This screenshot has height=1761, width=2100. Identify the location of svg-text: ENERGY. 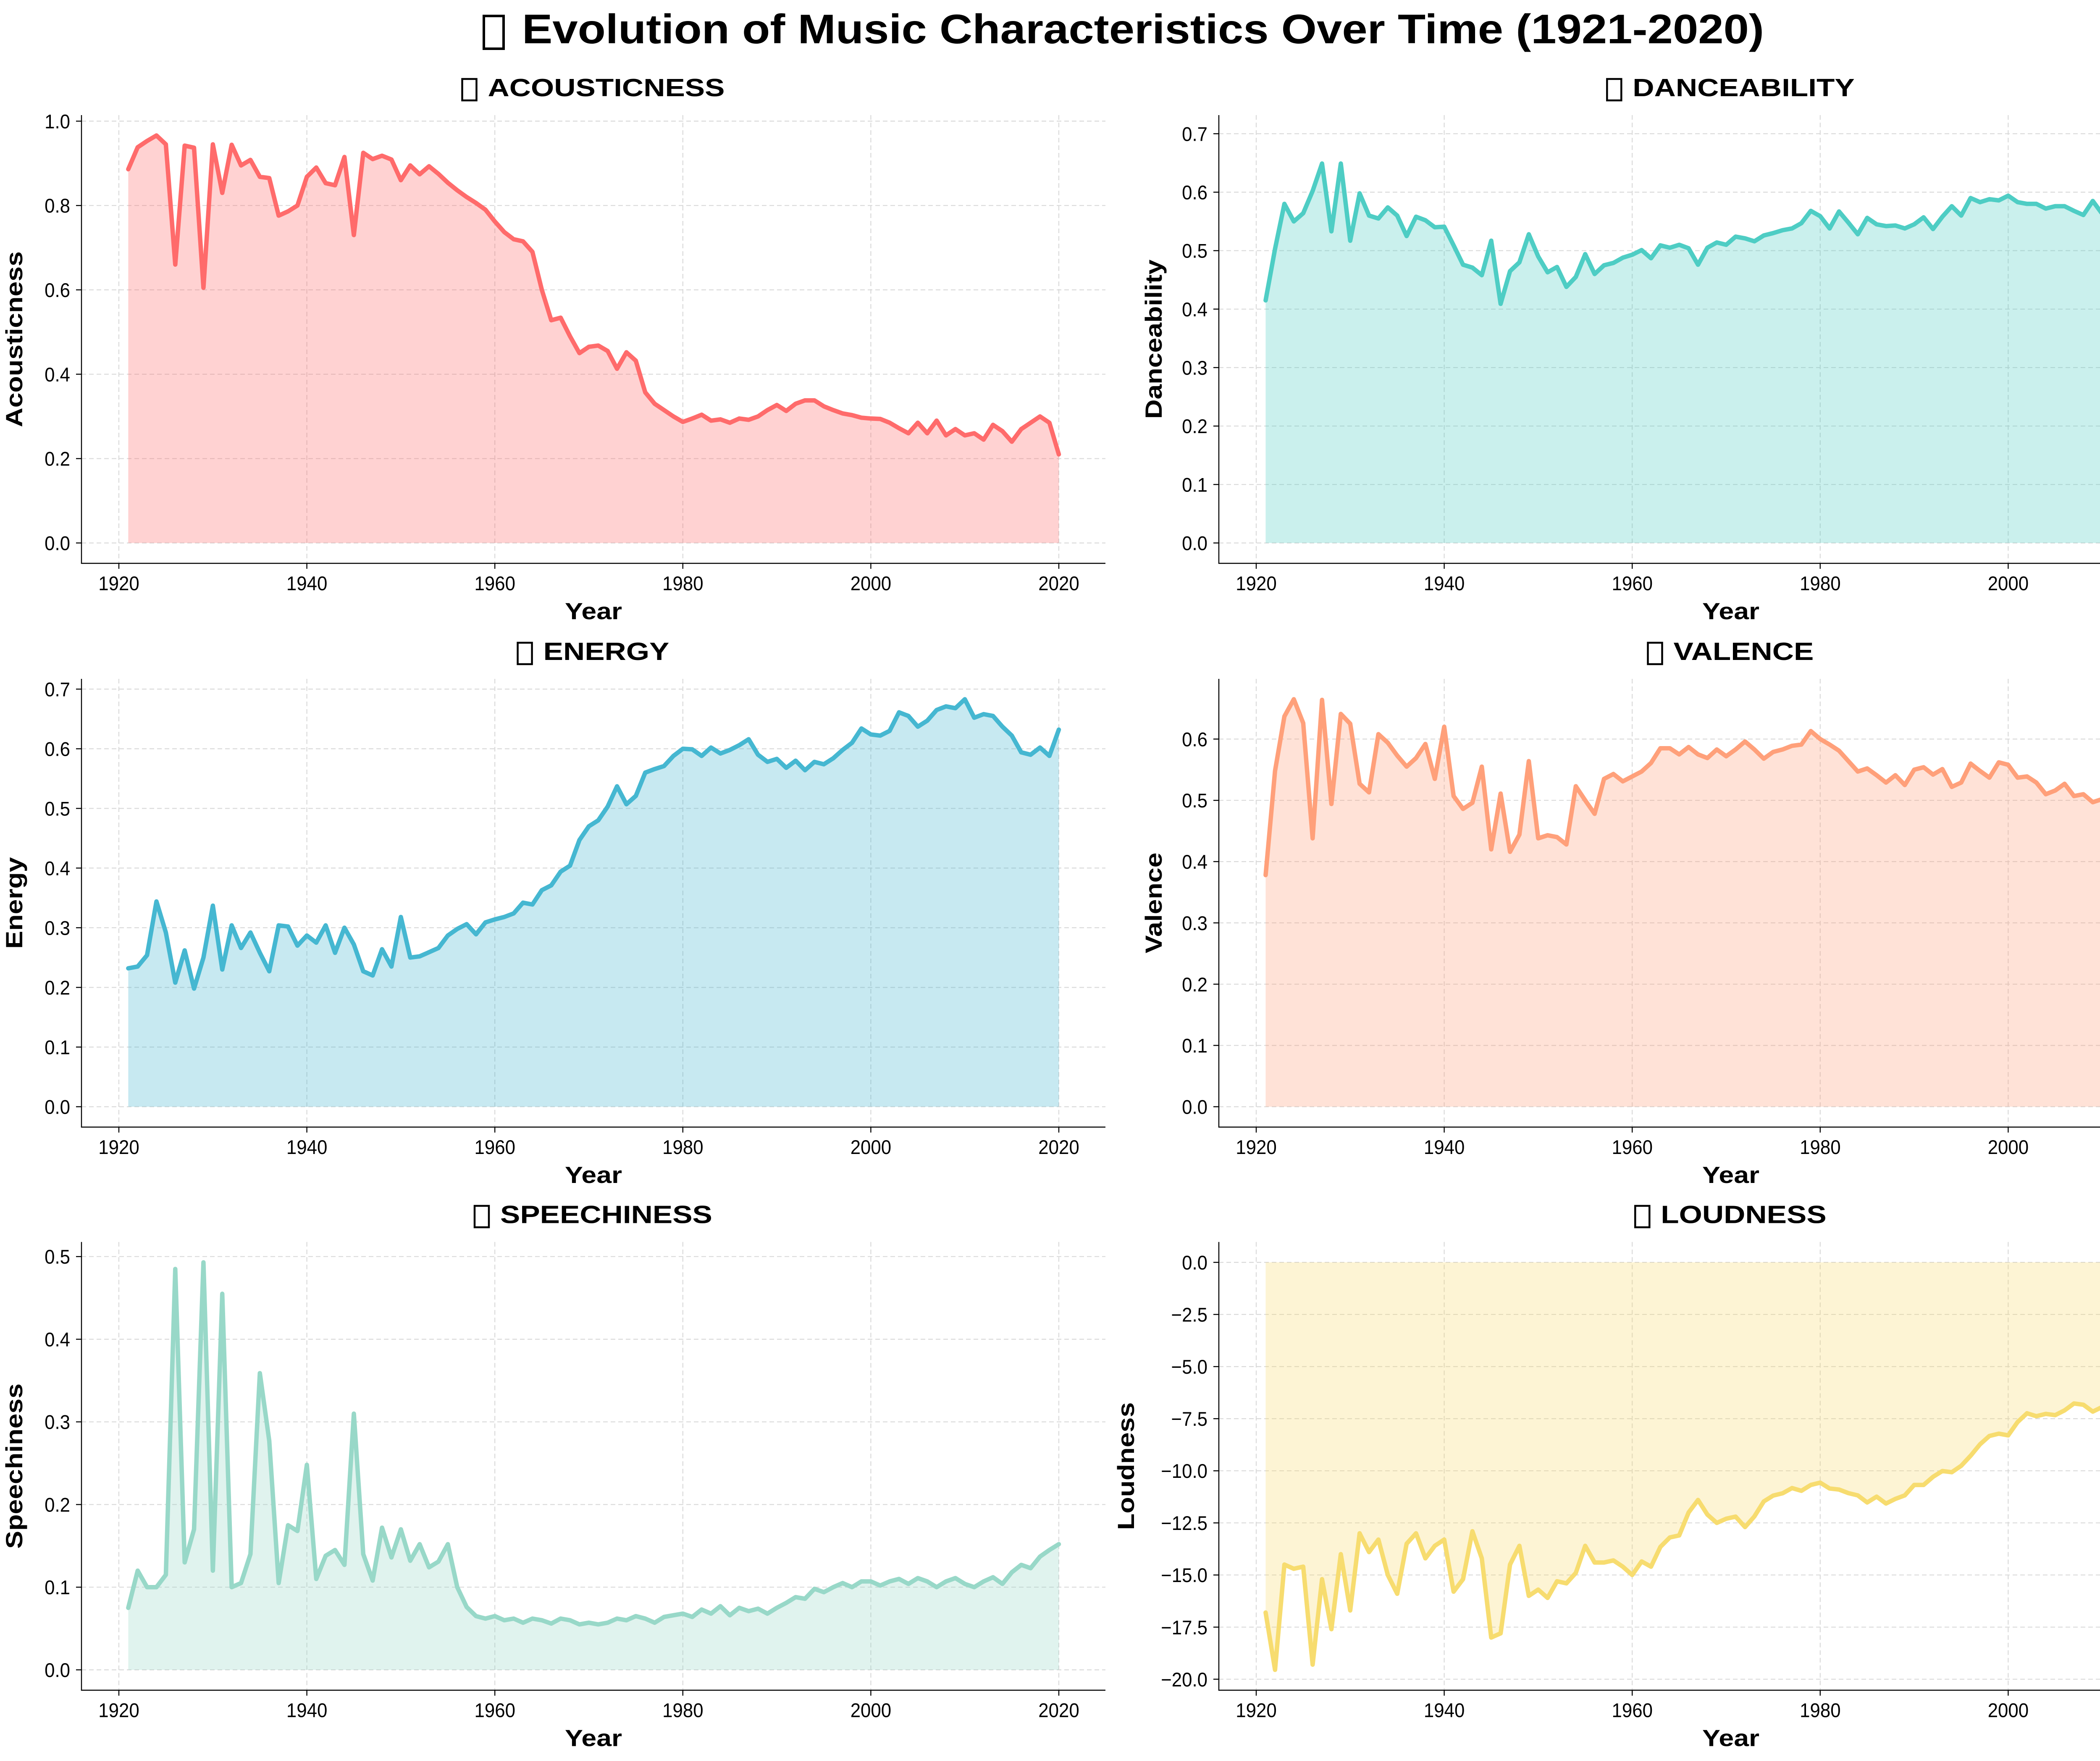
(606, 651).